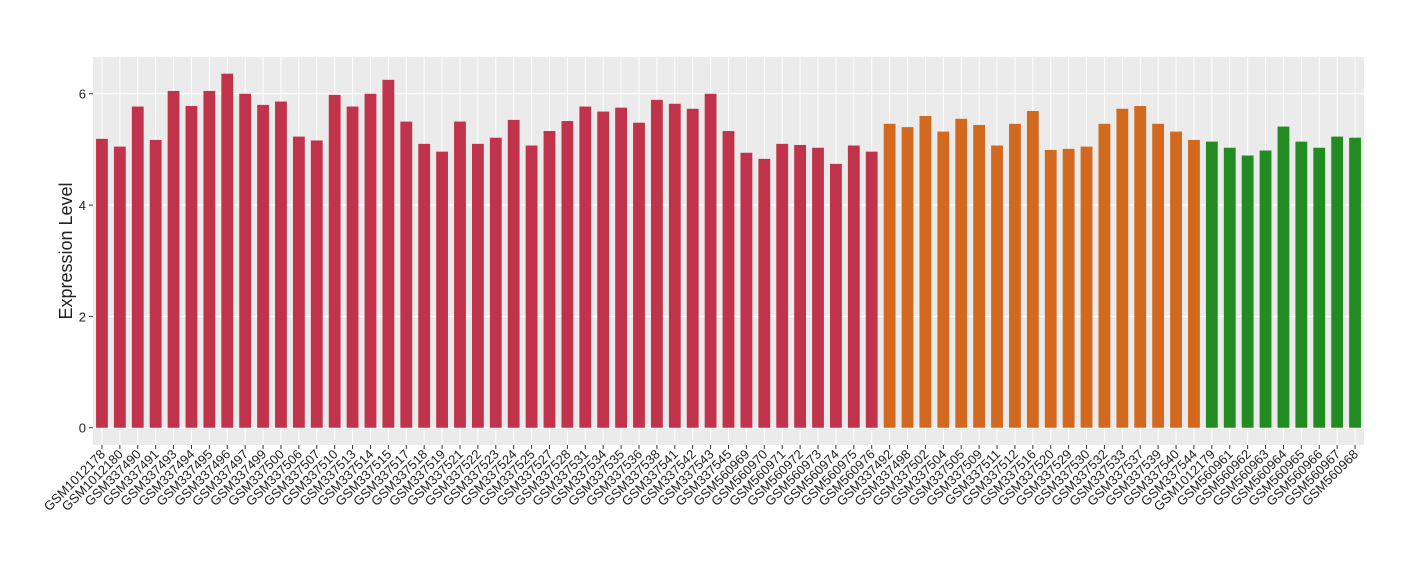 This screenshot has height=580, width=1420. What do you see at coordinates (82, 428) in the screenshot?
I see `y-tick-label: 0` at bounding box center [82, 428].